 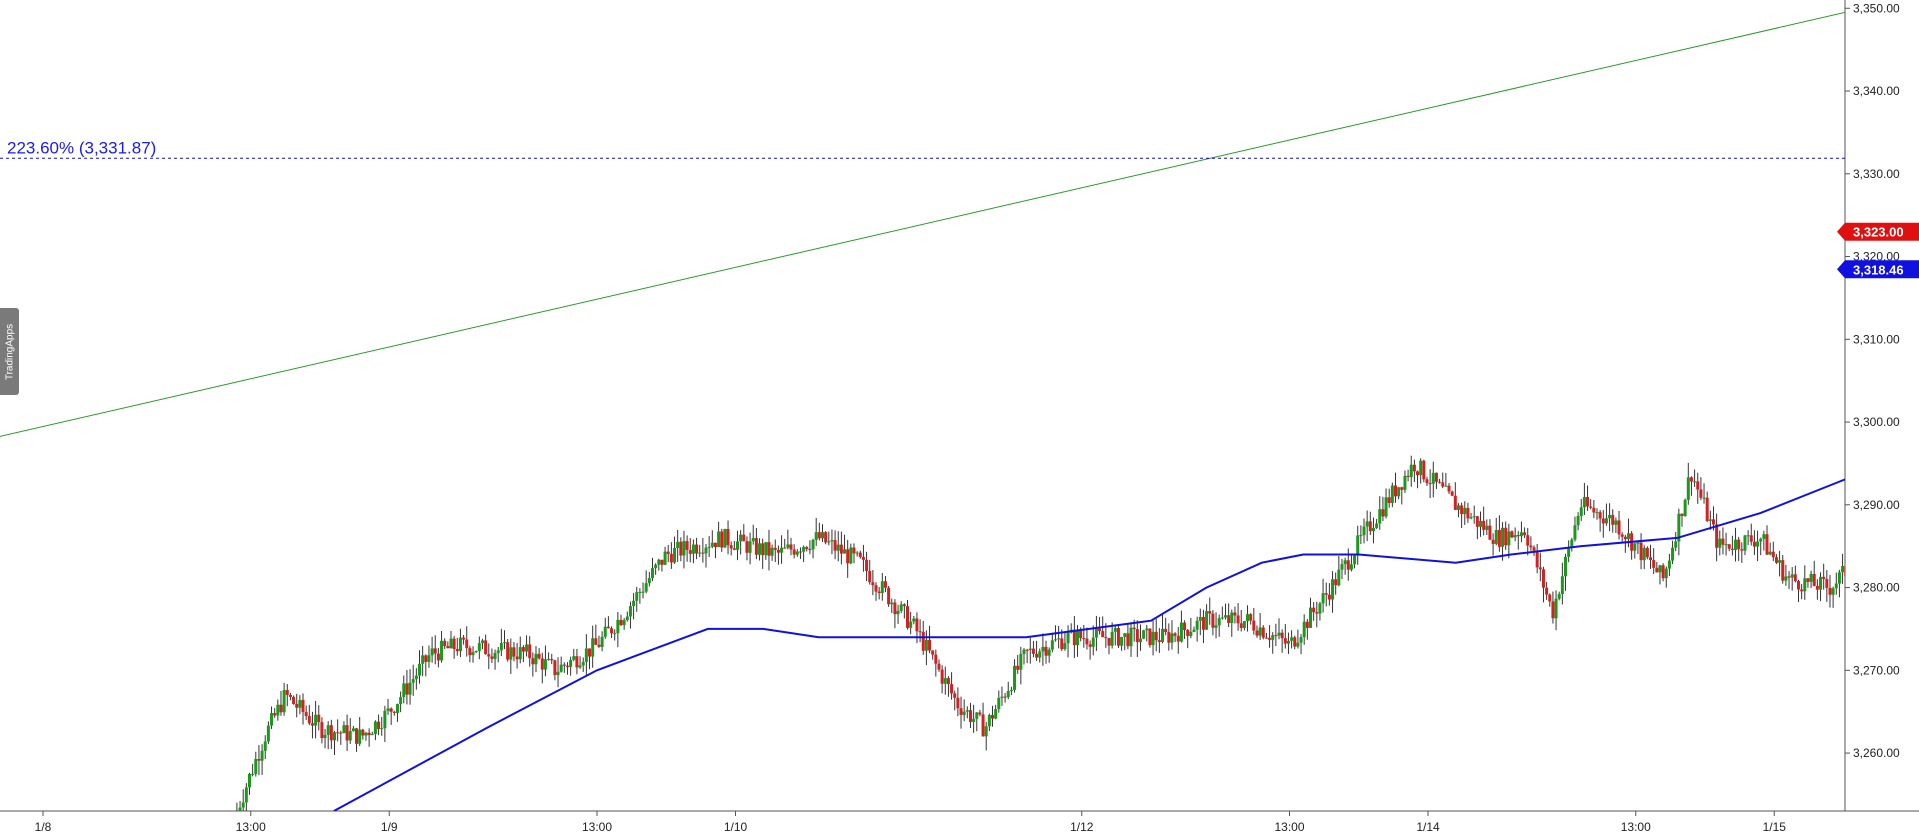 What do you see at coordinates (1876, 257) in the screenshot?
I see `y-tick-label: 3,320.00` at bounding box center [1876, 257].